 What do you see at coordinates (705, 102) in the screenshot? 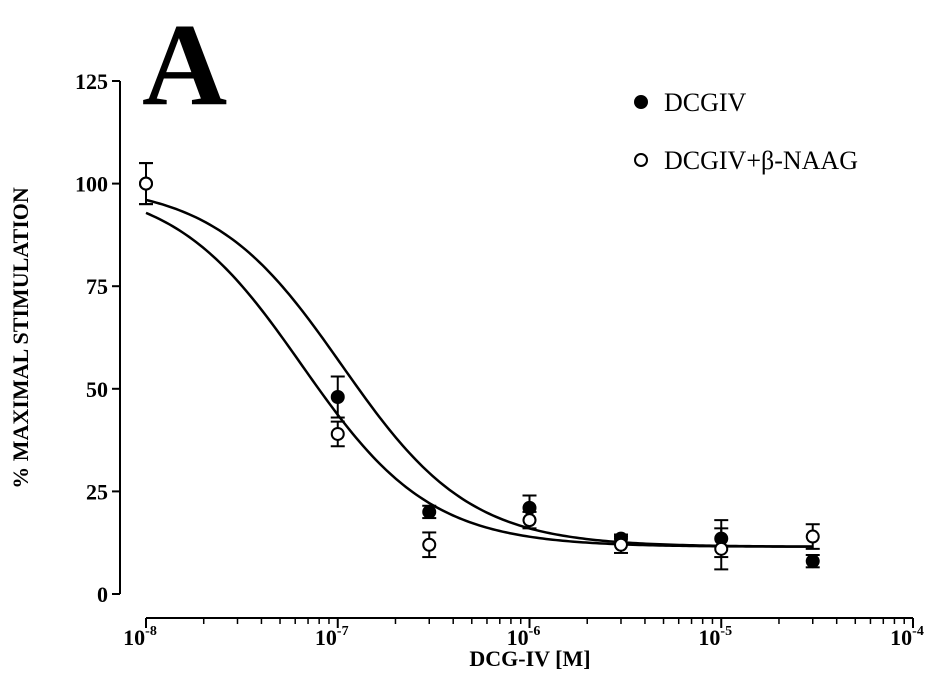
I see `legend-label-dcgiv: DCGIV` at bounding box center [705, 102].